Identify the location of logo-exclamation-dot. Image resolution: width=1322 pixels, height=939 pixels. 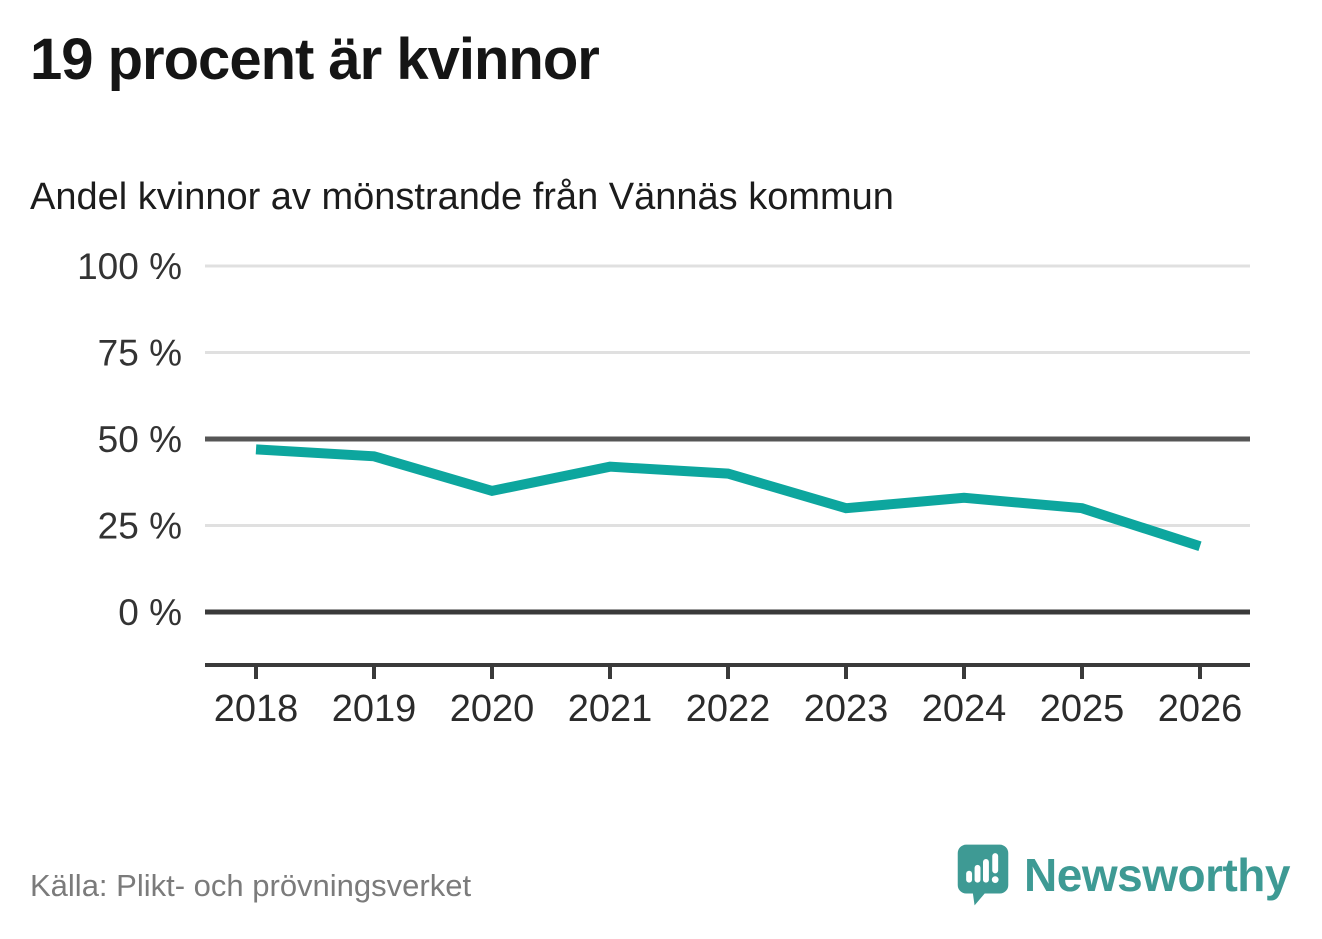
(995, 879).